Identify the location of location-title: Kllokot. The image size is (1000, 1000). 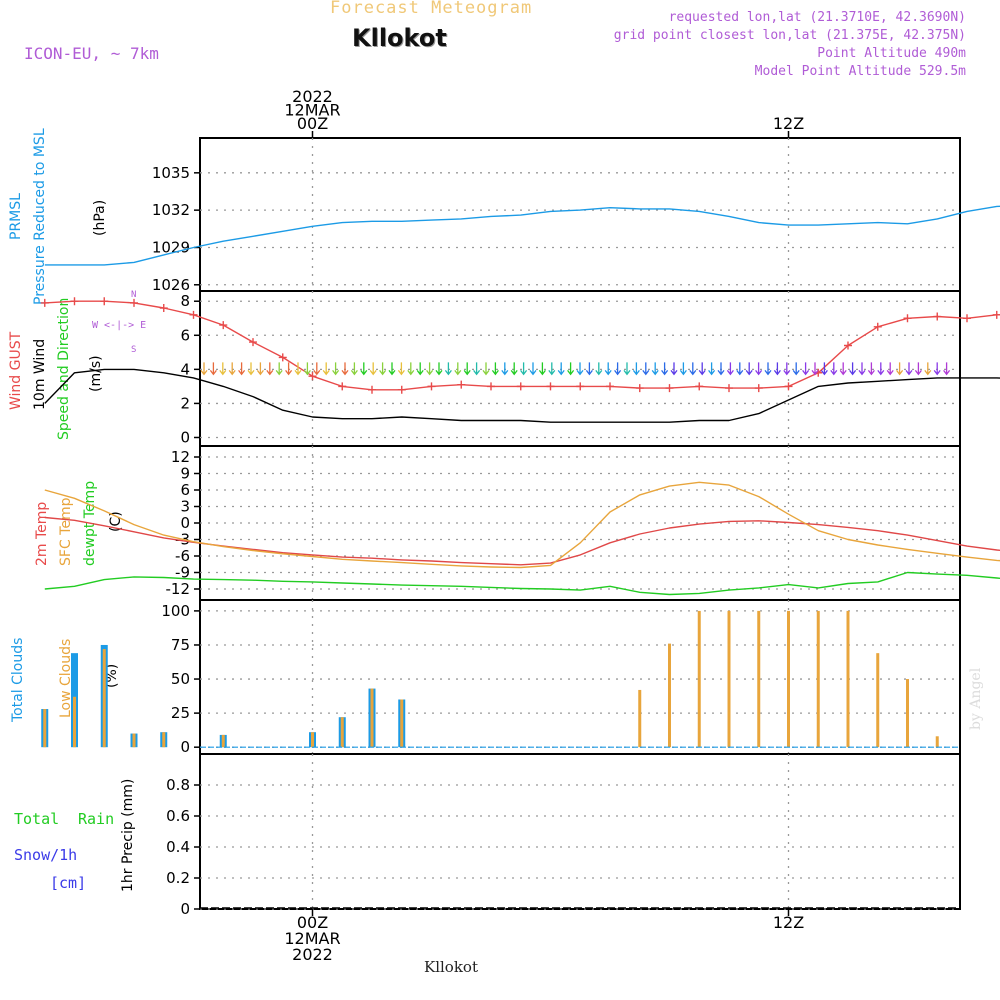
(399, 38).